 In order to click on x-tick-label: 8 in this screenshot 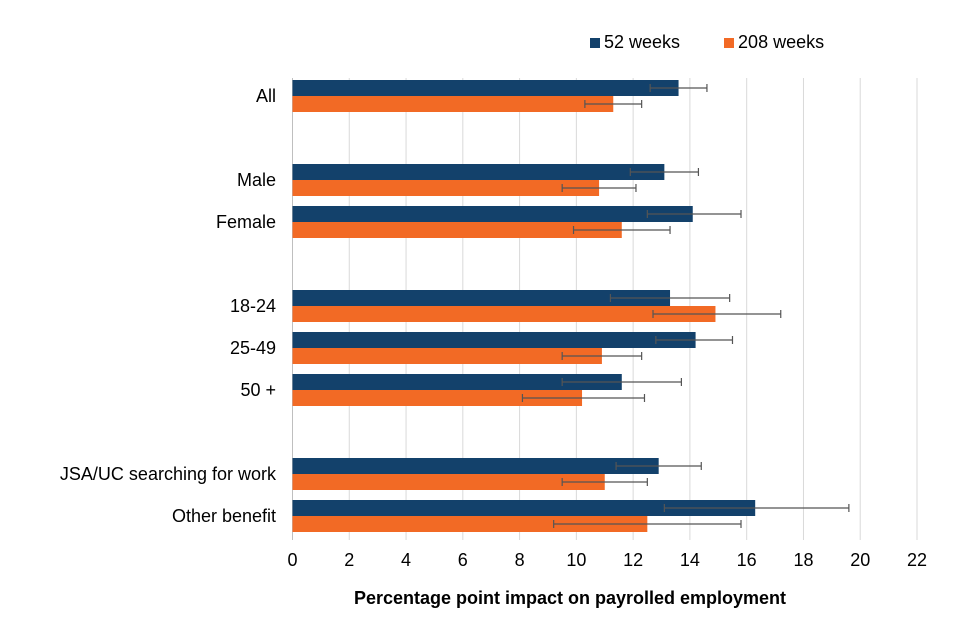, I will do `click(520, 560)`.